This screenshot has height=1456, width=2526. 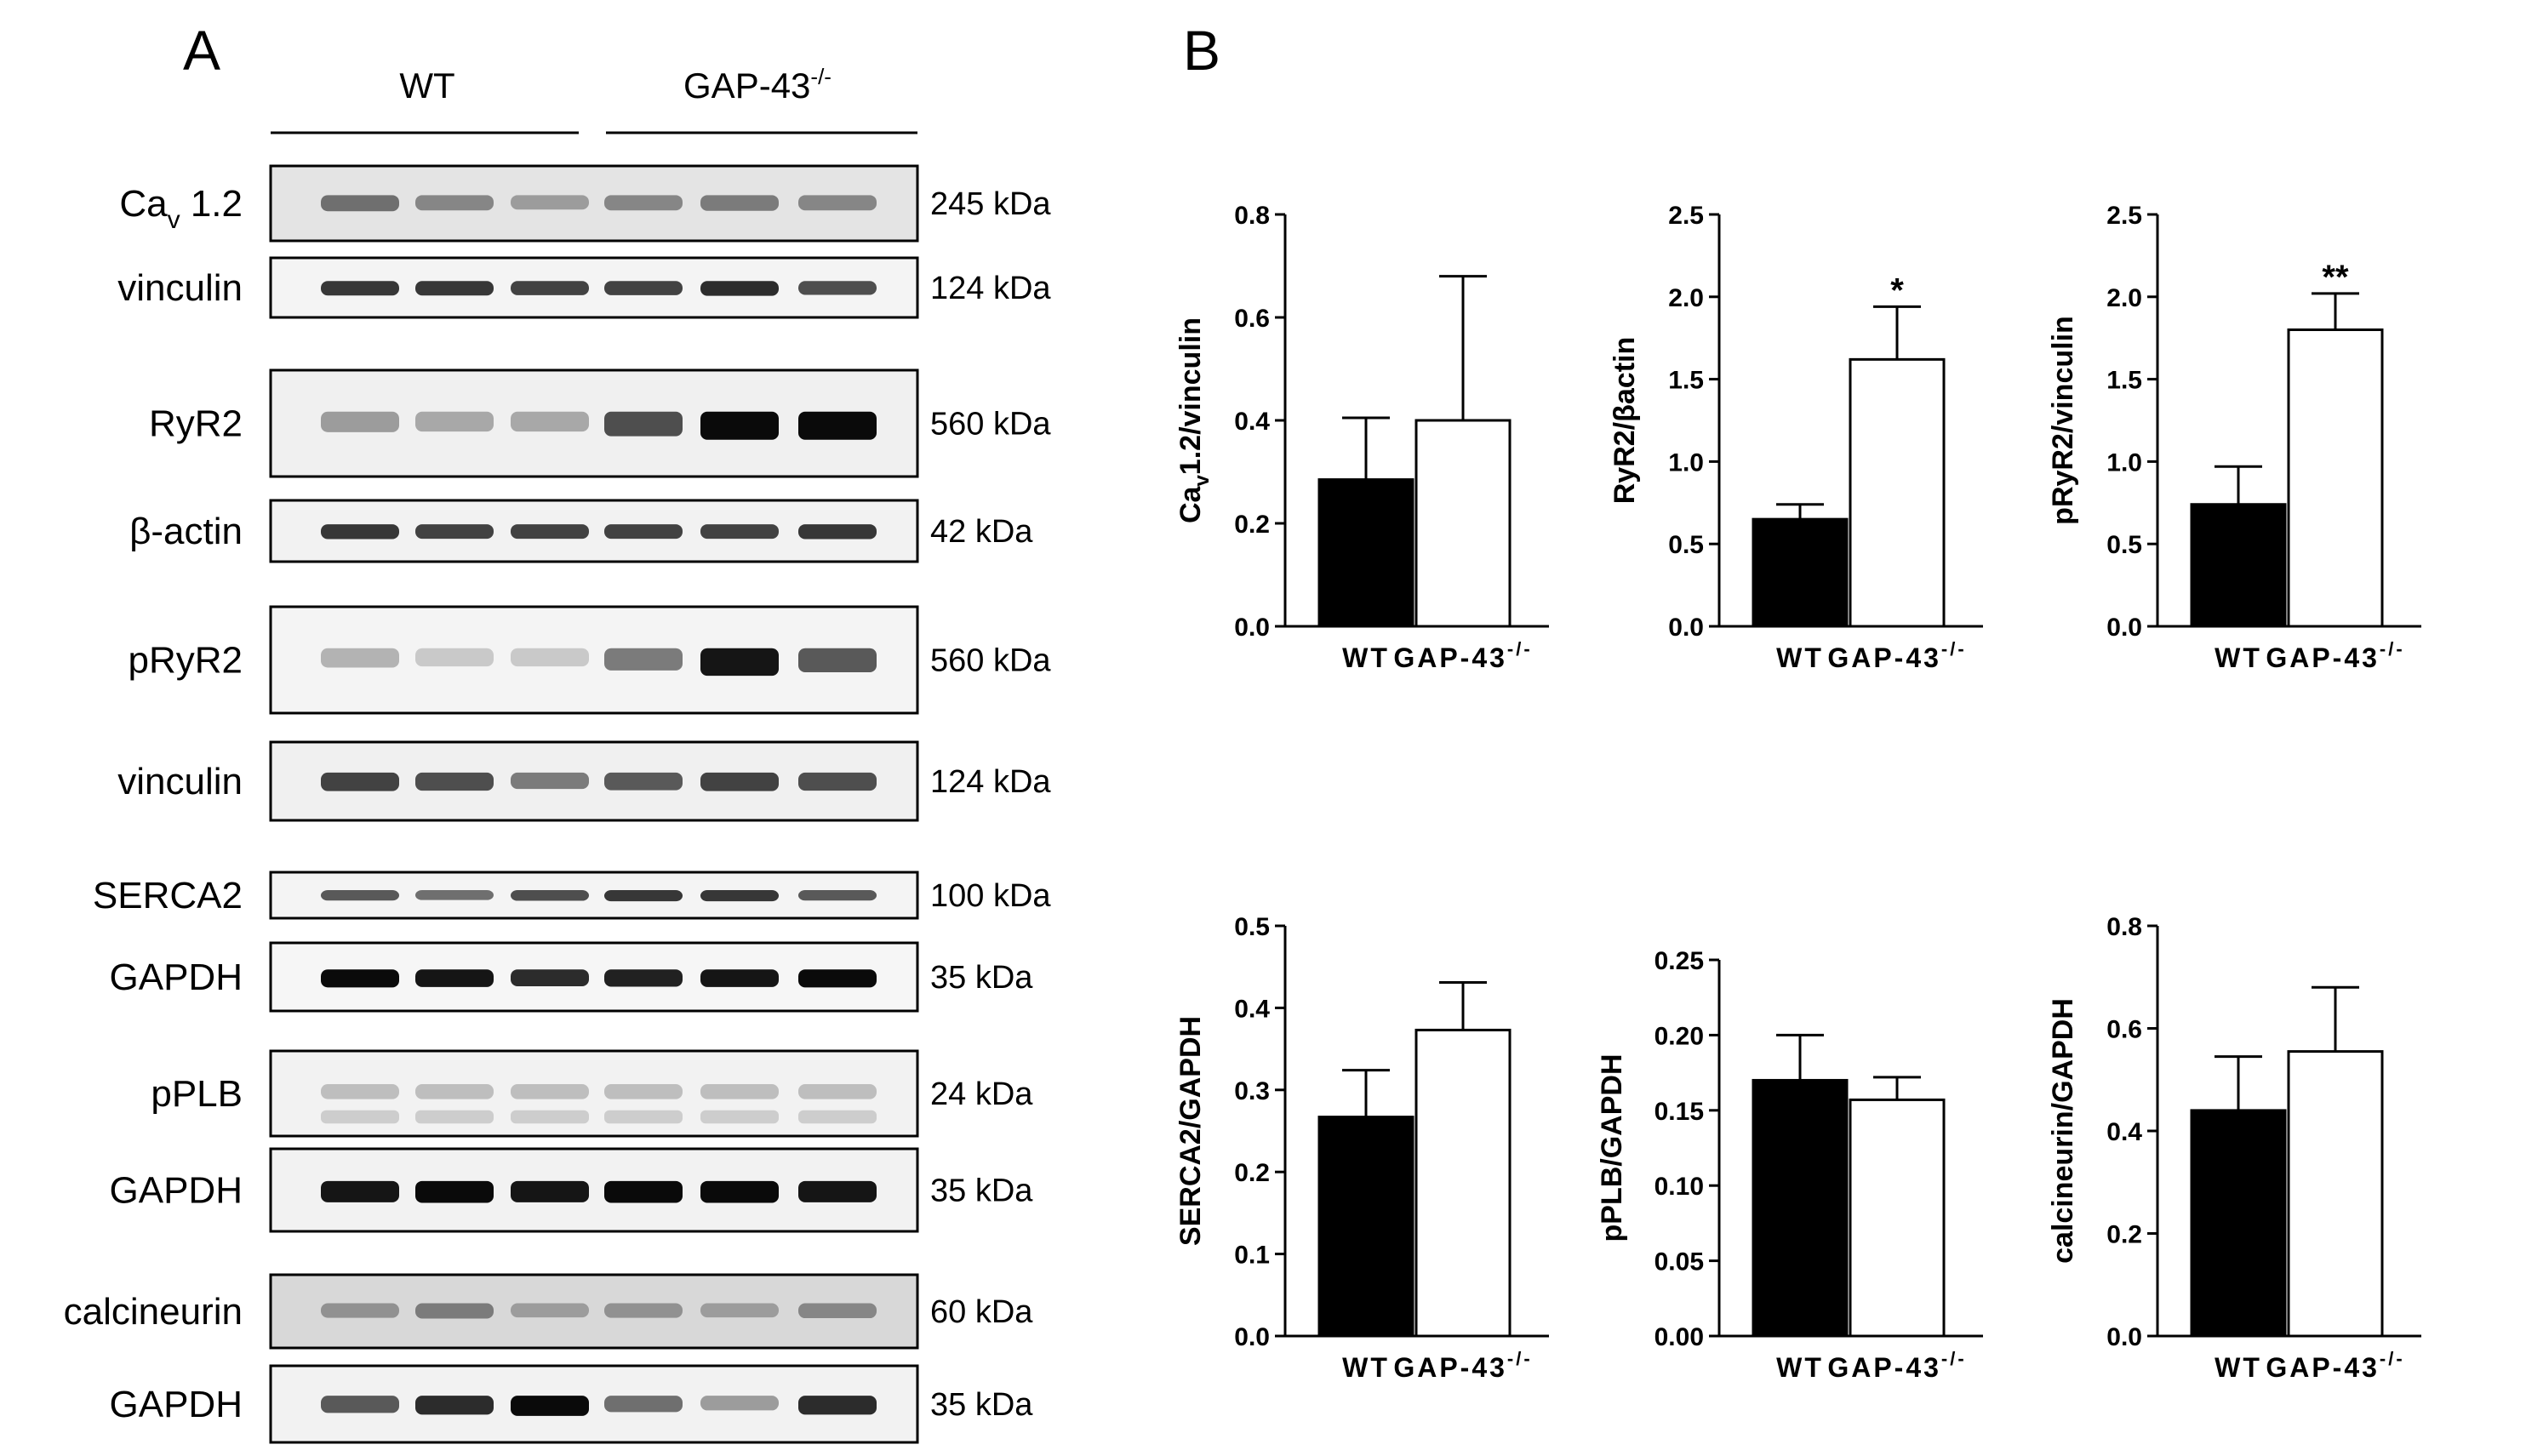 What do you see at coordinates (572, 896) in the screenshot?
I see `wb-strip: SERCA2 100 kDa` at bounding box center [572, 896].